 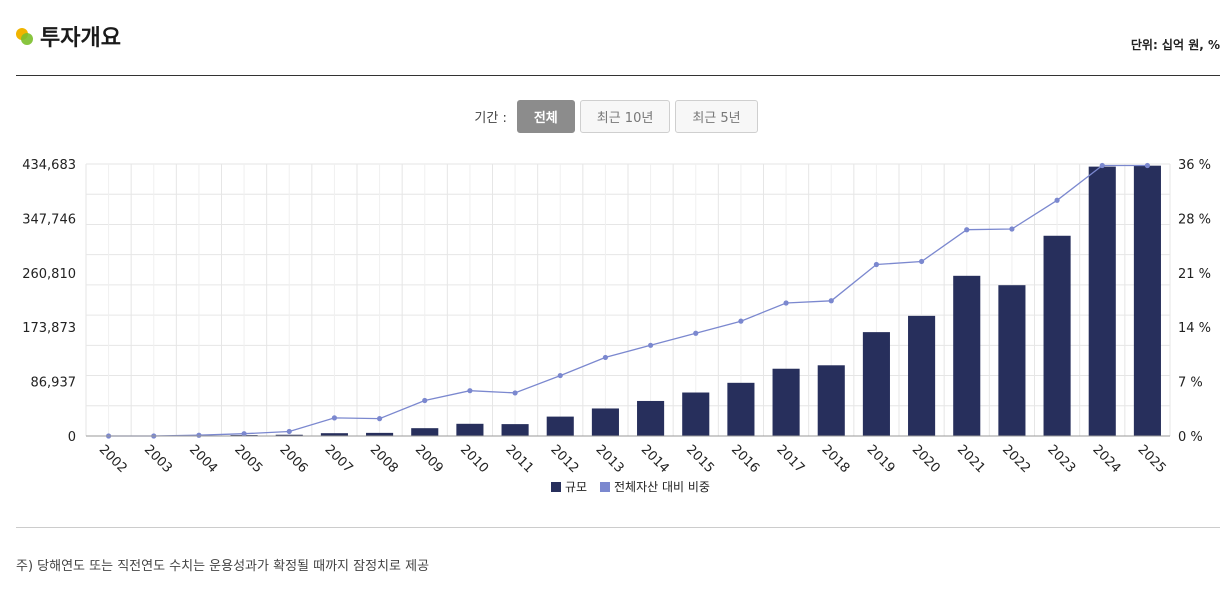 What do you see at coordinates (1106, 459) in the screenshot?
I see `x-tick-label: 2024` at bounding box center [1106, 459].